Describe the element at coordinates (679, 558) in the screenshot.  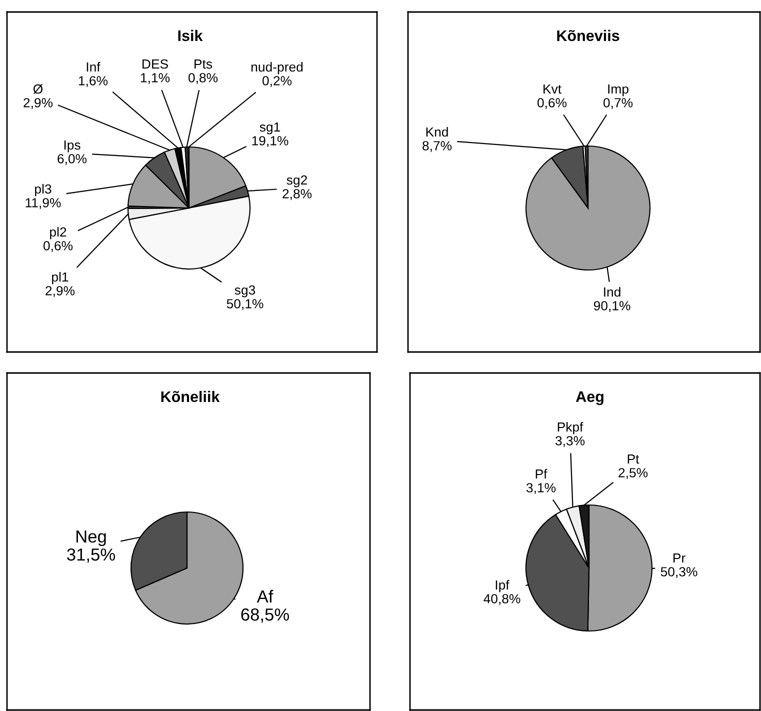
I see `slice-label: Pr` at that location.